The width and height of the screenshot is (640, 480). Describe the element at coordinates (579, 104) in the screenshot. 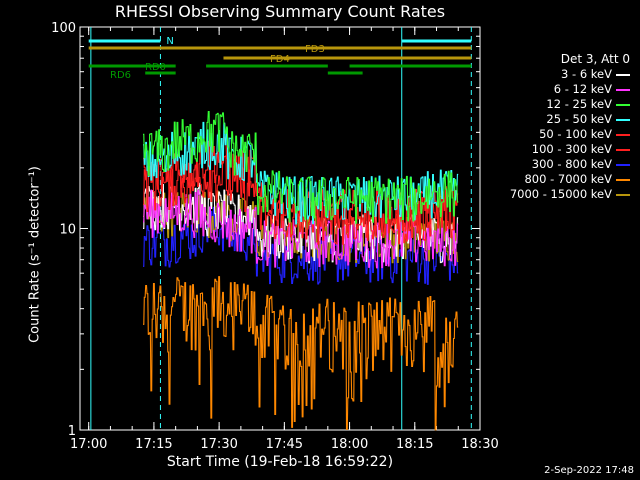

I see `legend-item-label: 12 - 25 keV` at that location.